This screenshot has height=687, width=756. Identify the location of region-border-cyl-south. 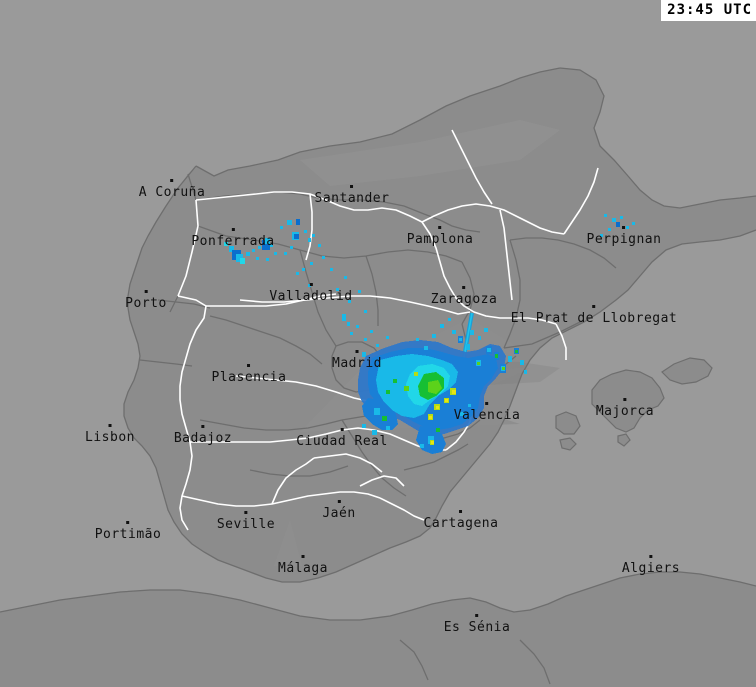
(330, 244).